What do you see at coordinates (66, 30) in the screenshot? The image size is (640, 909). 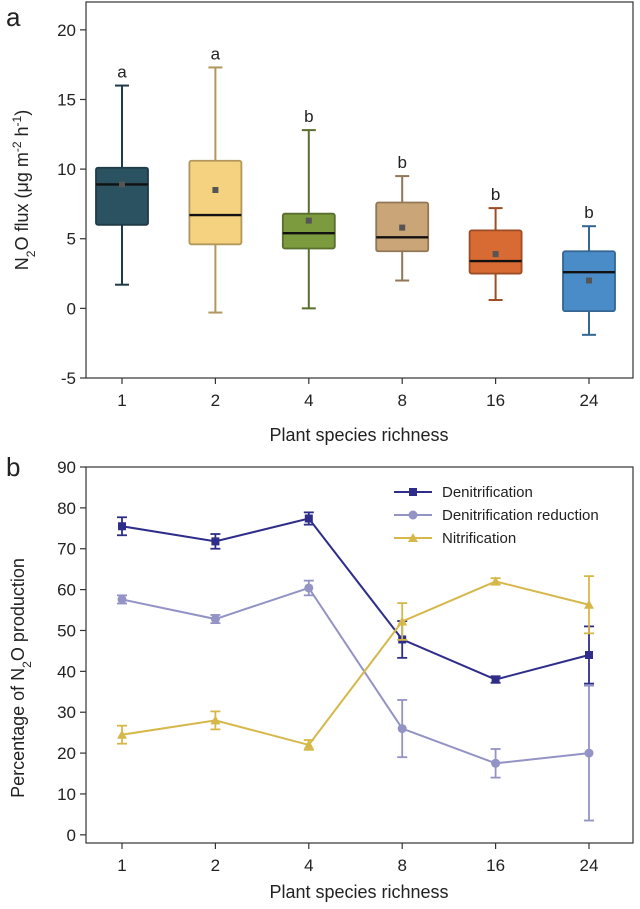 I see `y-tick-label-a: 20` at bounding box center [66, 30].